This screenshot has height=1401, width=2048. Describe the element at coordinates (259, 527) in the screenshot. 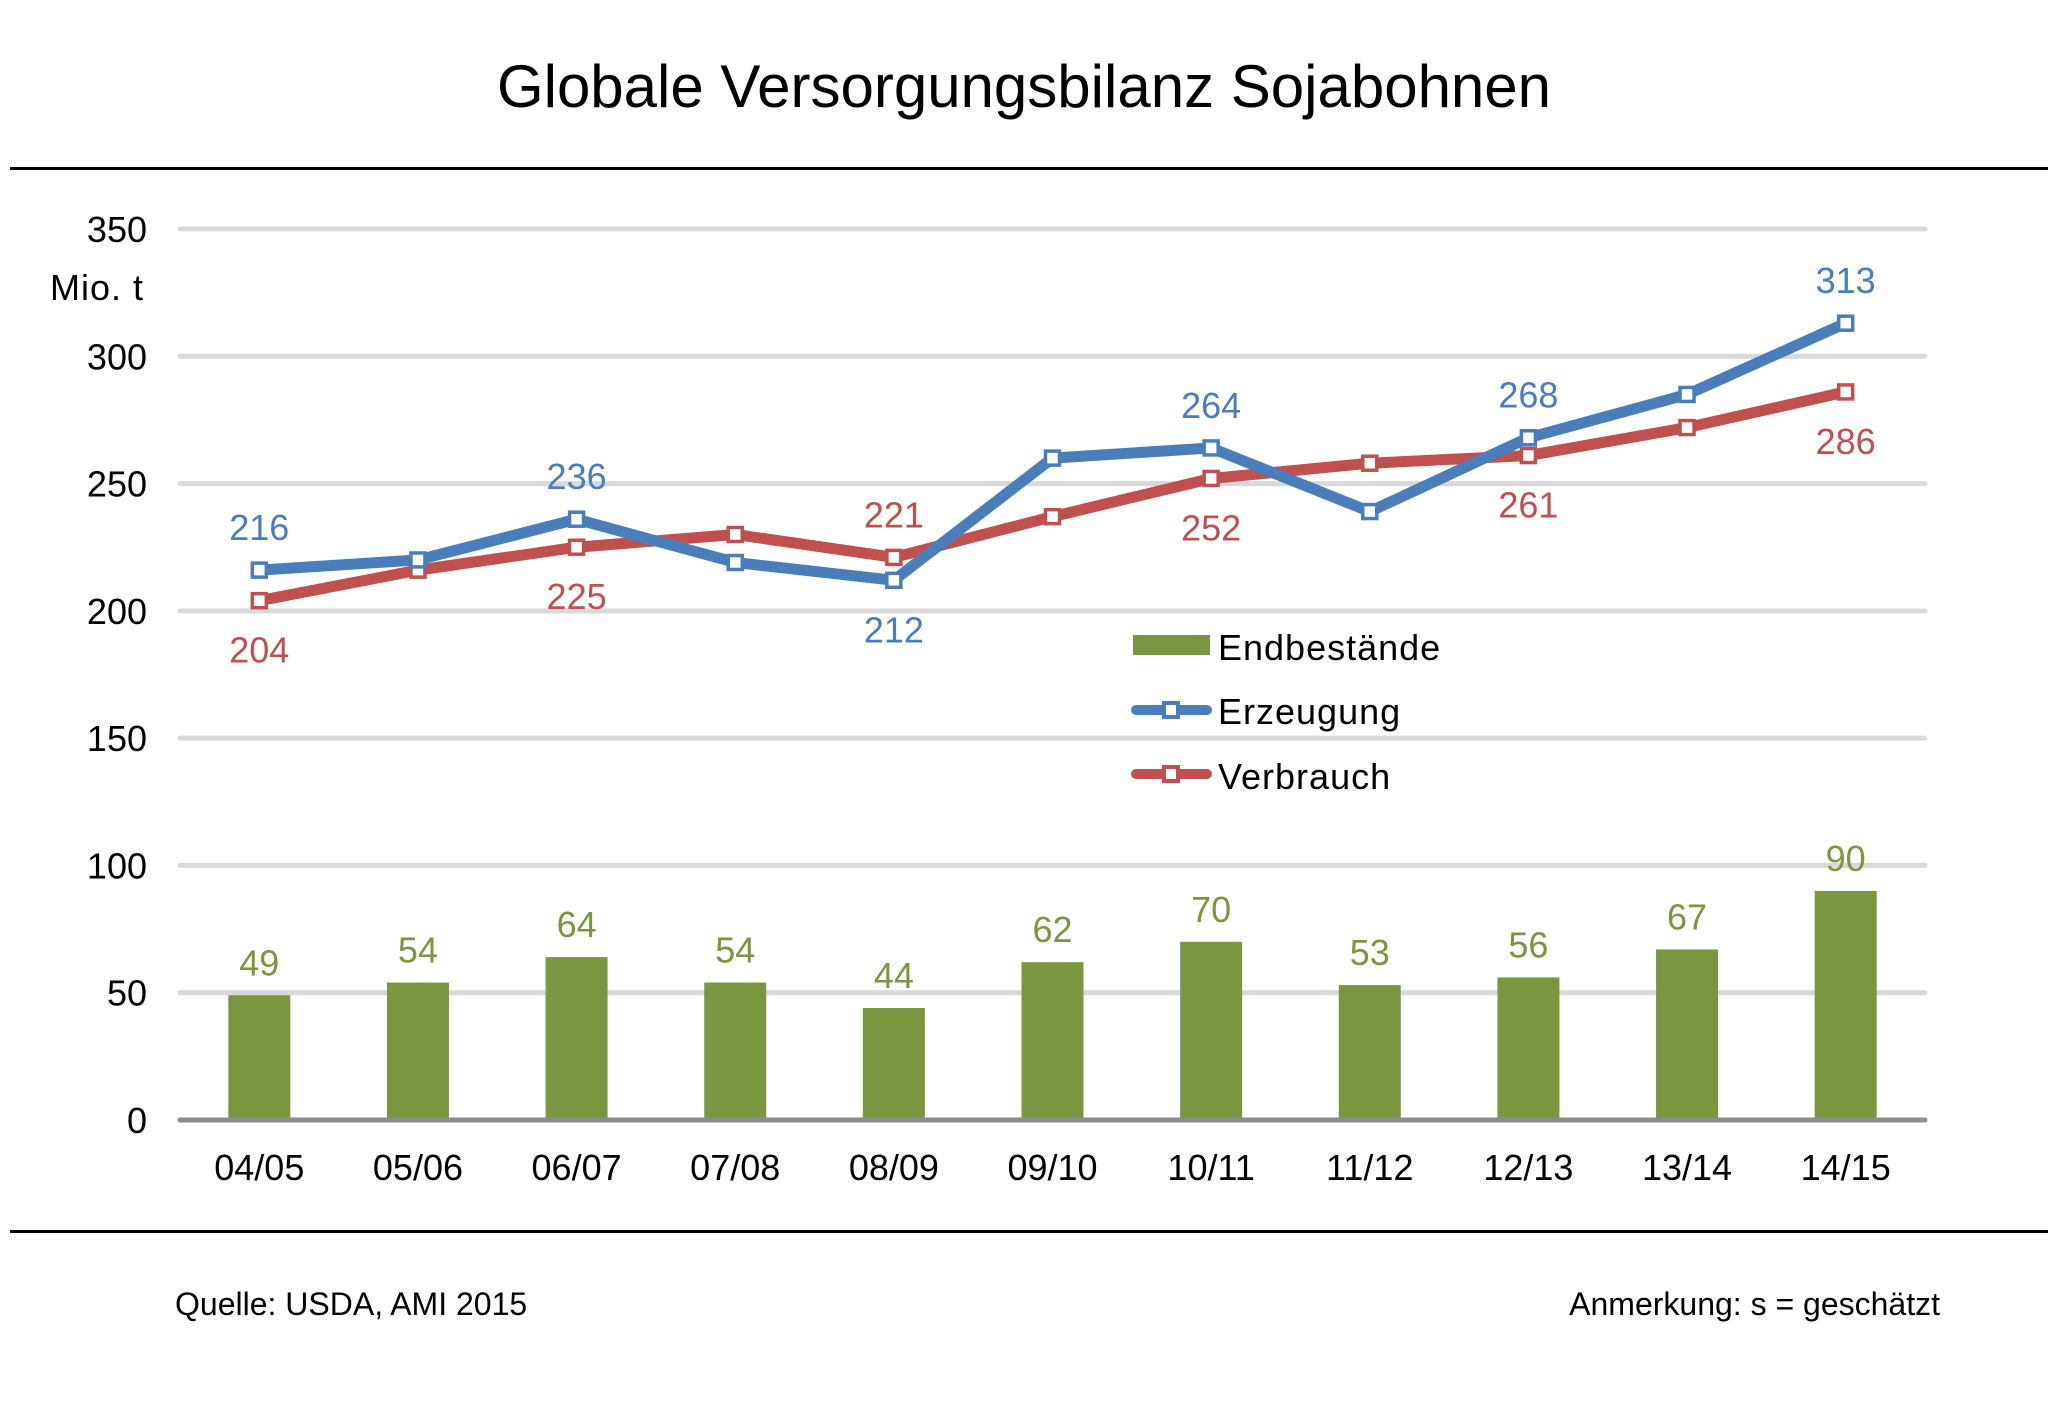

I see `line-data-label: 216` at that location.